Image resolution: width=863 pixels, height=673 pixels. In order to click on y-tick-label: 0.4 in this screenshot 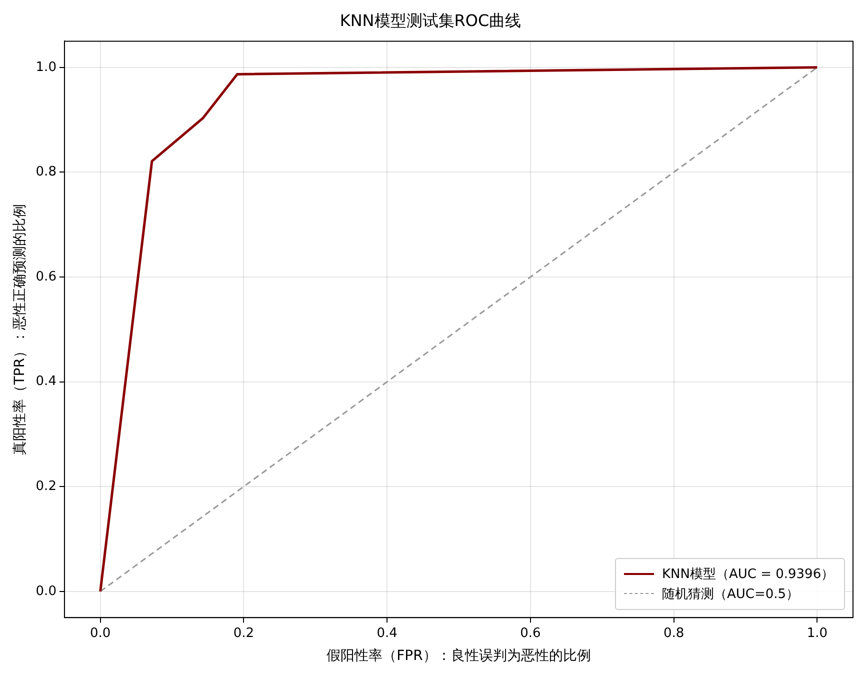, I will do `click(46, 382)`.